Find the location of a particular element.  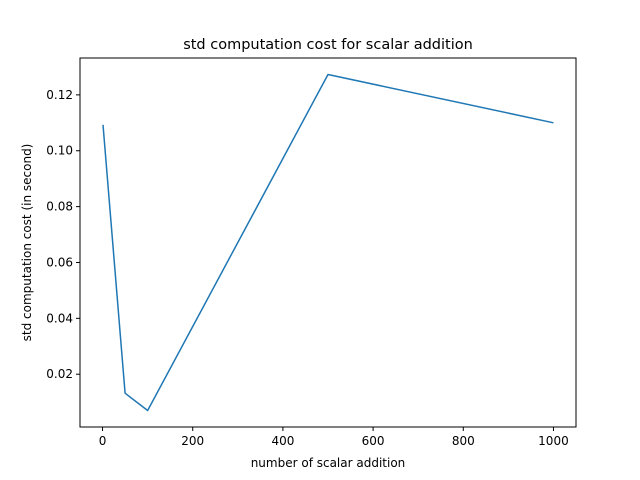

x-axis-ticks: 0 200 400 600 800 1000 is located at coordinates (334, 437).